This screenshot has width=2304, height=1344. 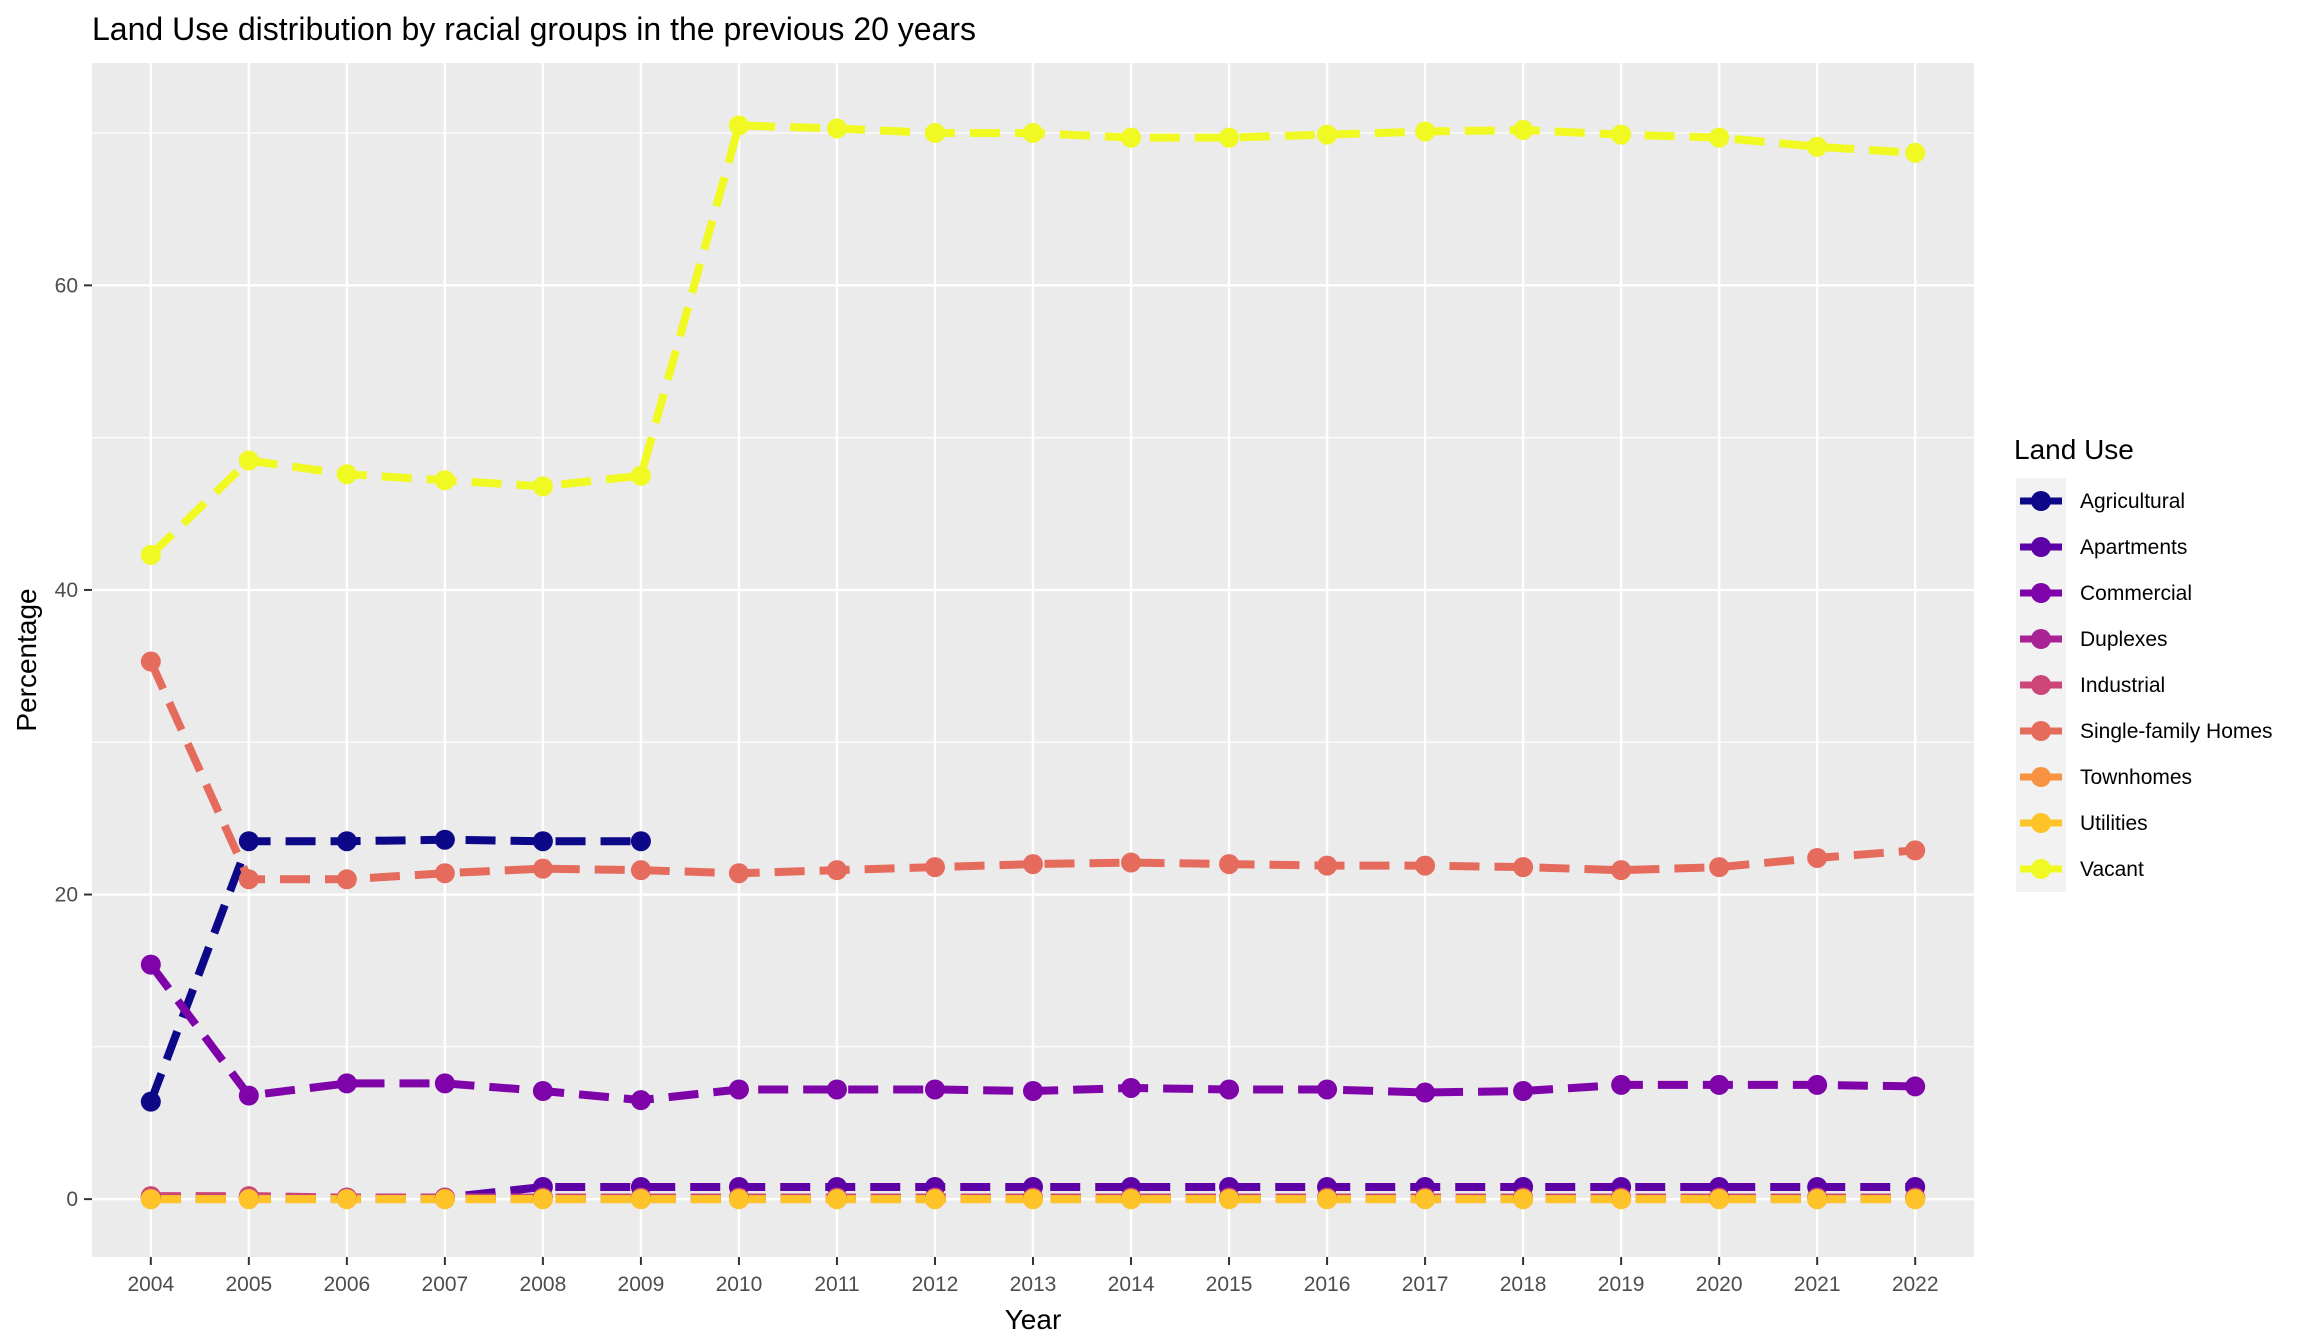 I want to click on x-tick-label: 2015, so click(x=1229, y=1284).